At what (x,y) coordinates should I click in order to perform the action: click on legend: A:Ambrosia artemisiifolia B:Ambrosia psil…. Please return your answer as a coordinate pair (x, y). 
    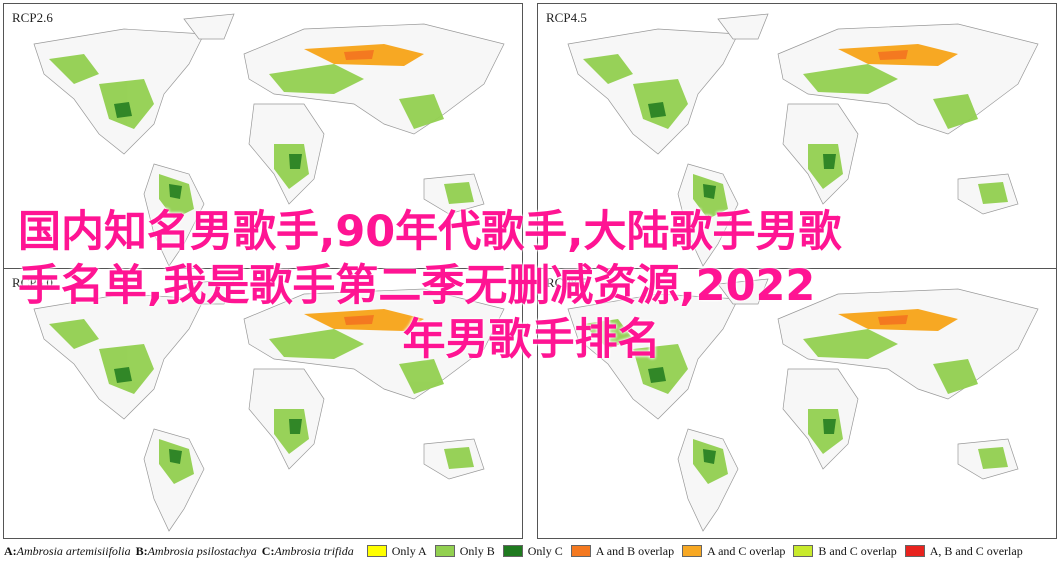
    Looking at the image, I should click on (532, 551).